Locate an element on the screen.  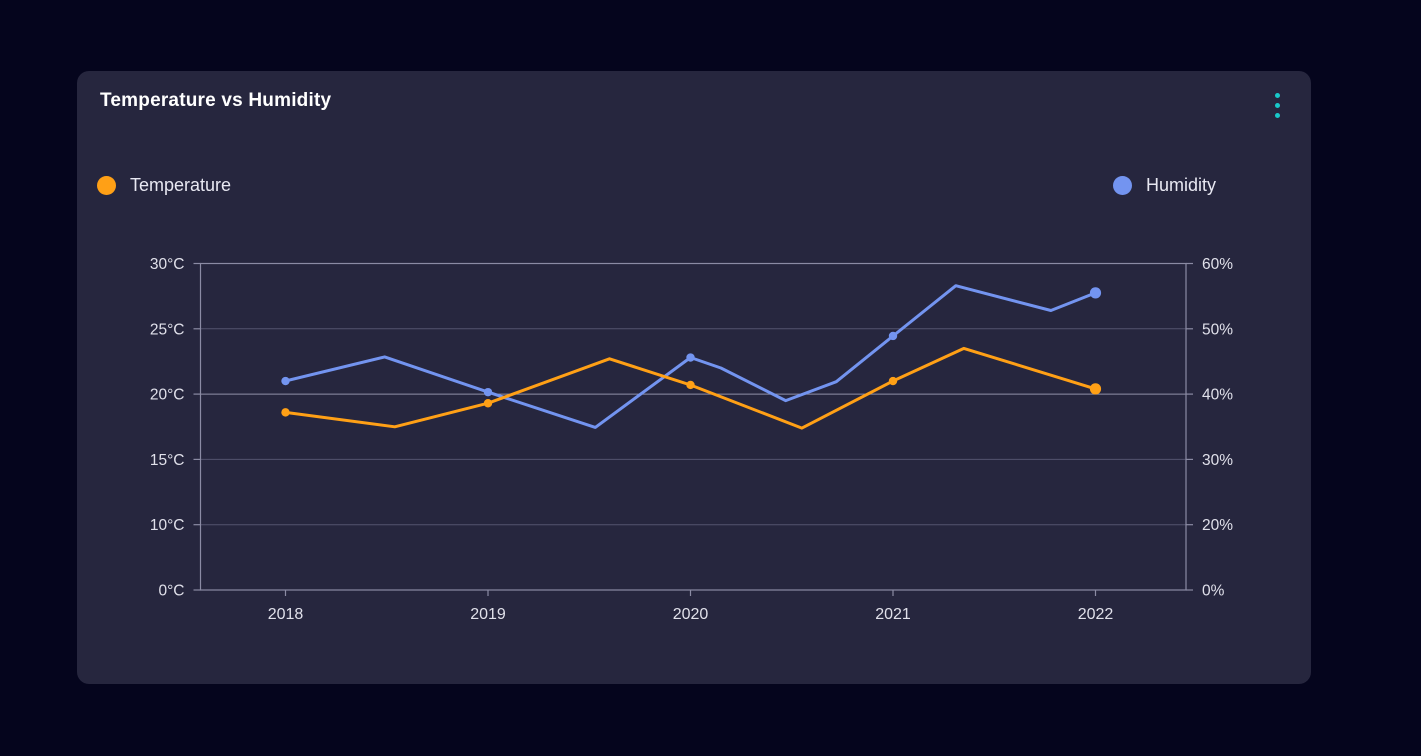
humidity-line is located at coordinates (690, 356).